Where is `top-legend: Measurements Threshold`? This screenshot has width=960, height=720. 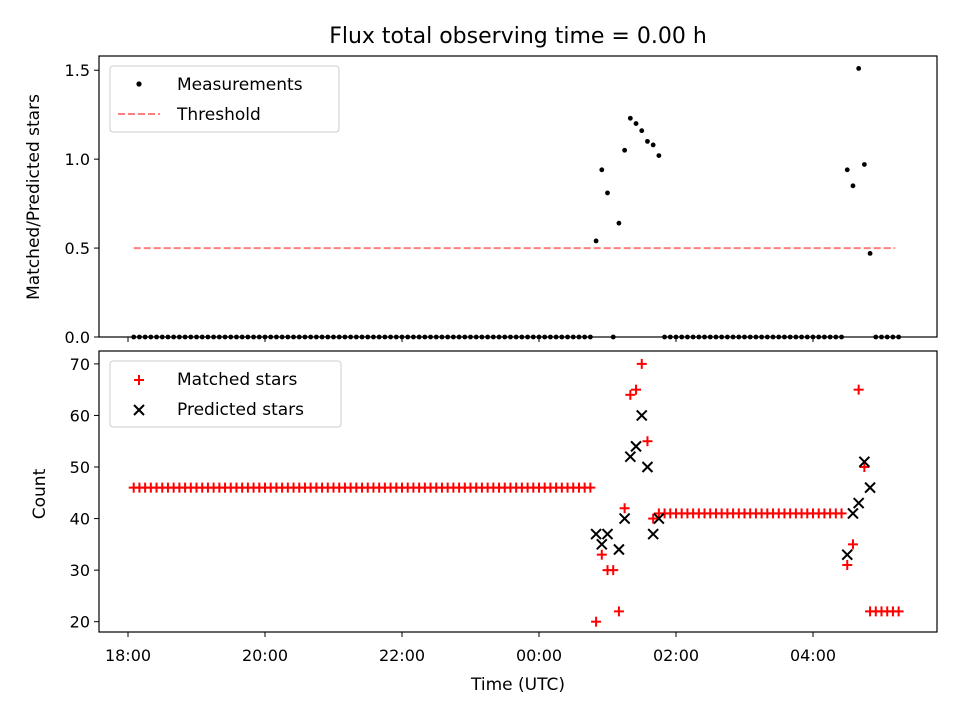
top-legend: Measurements Threshold is located at coordinates (224, 99).